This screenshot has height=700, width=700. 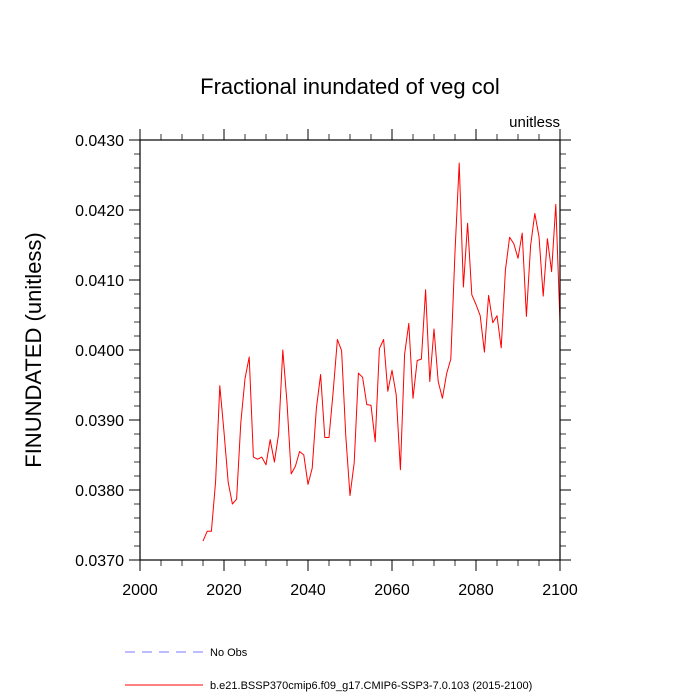 What do you see at coordinates (308, 590) in the screenshot?
I see `x-tick-label: 2040` at bounding box center [308, 590].